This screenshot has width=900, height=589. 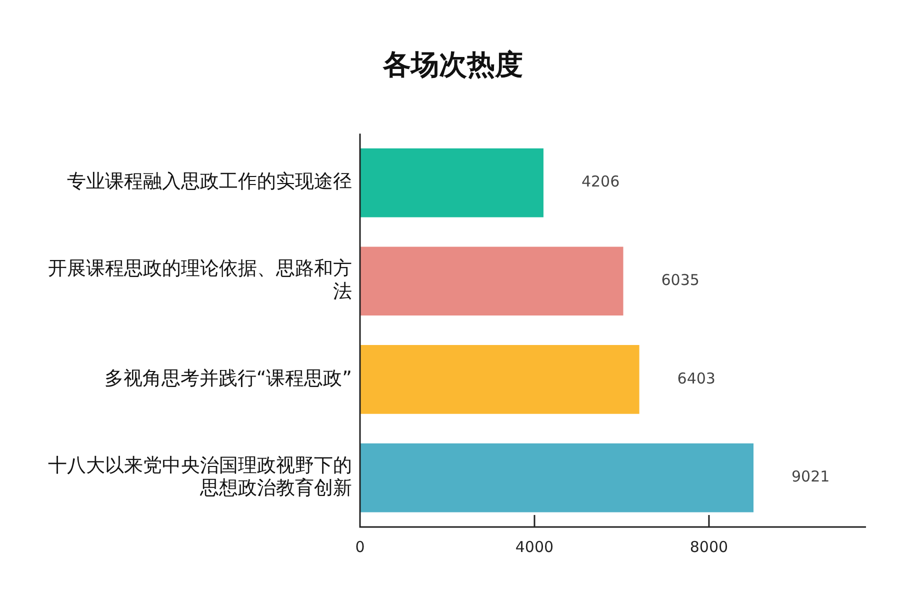 What do you see at coordinates (209, 181) in the screenshot?
I see `y-tick-label: 专业课程融入思政工作的实现途径` at bounding box center [209, 181].